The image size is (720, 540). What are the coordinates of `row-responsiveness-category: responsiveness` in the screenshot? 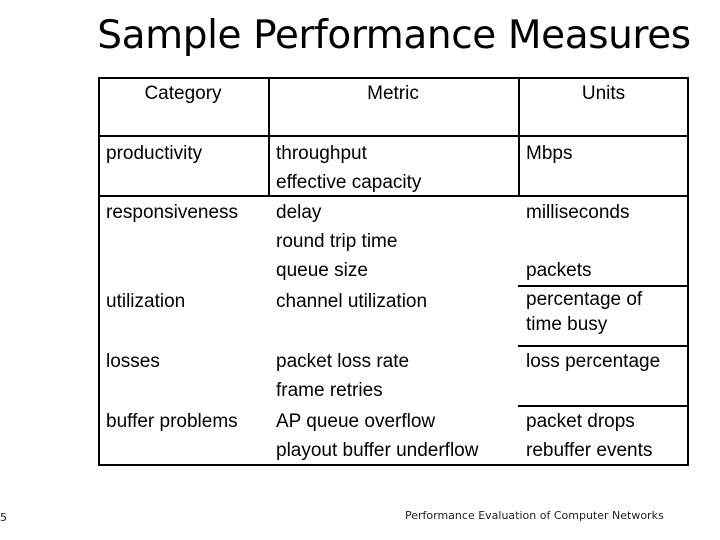 It's located at (172, 212).